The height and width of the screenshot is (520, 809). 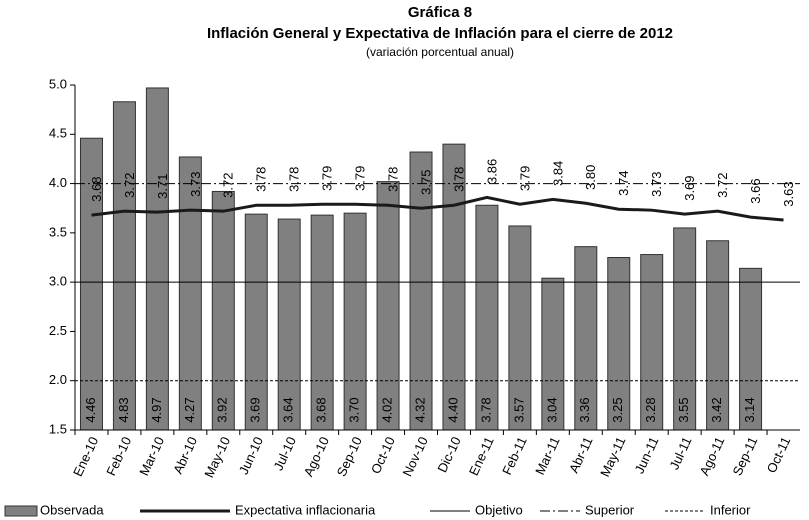 What do you see at coordinates (96, 188) in the screenshot?
I see `line-label: 3.68` at bounding box center [96, 188].